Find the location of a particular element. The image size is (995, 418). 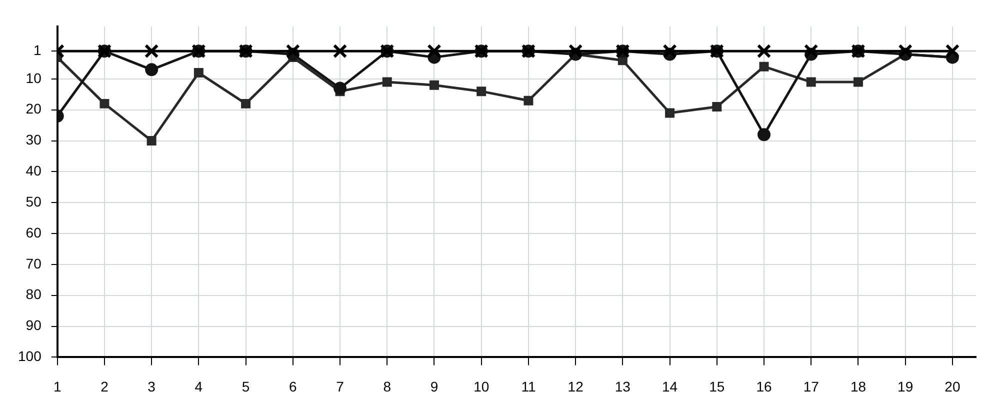

y-tick-label: 70 is located at coordinates (34, 263).